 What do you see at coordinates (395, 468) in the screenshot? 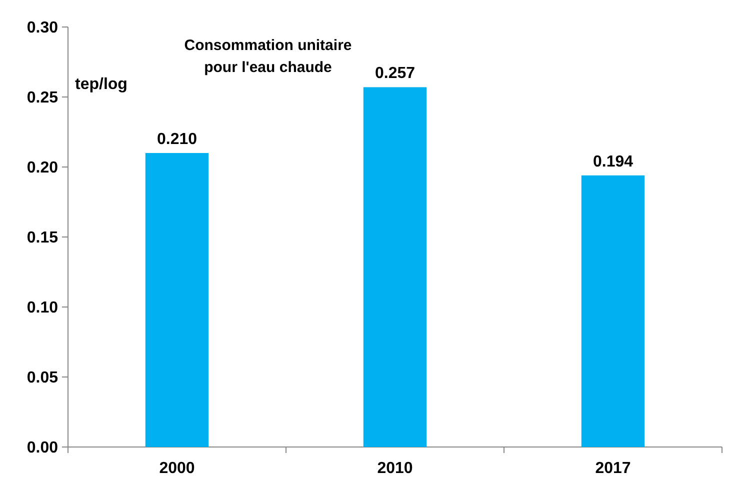
I see `x-tick-label: 2010` at bounding box center [395, 468].